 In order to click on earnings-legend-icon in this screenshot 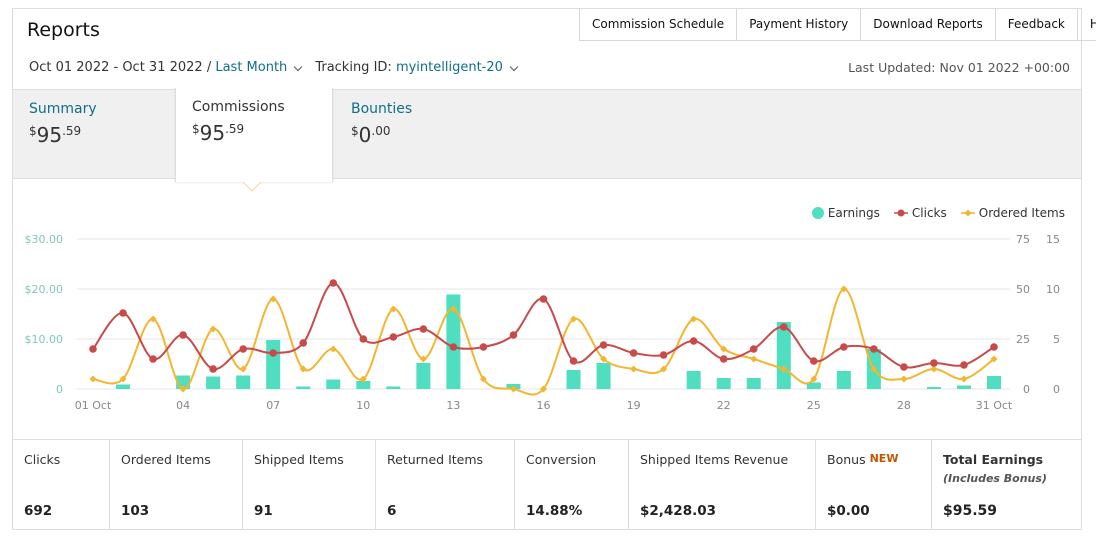, I will do `click(817, 213)`.